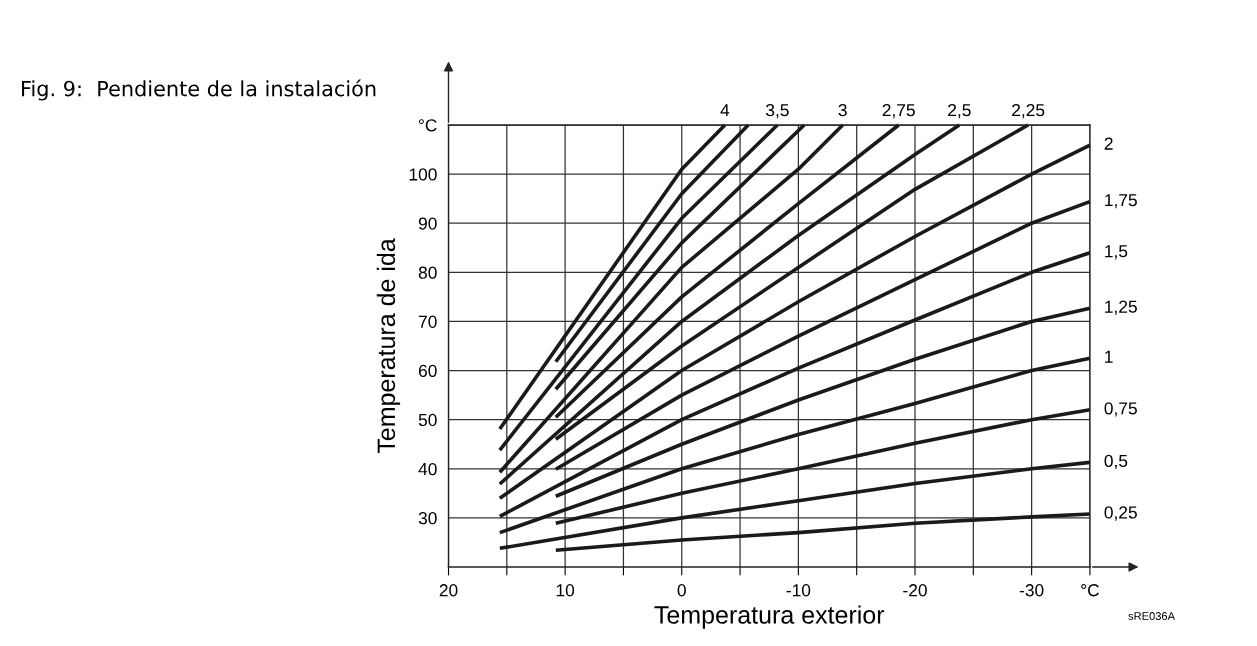 Image resolution: width=1257 pixels, height=646 pixels. I want to click on y-tick-label: 60, so click(427, 371).